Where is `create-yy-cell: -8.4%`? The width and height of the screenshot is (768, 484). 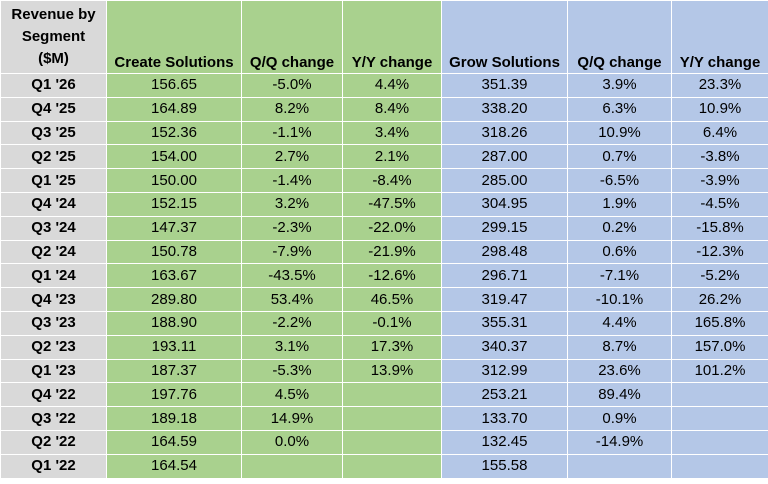
create-yy-cell: -8.4% is located at coordinates (392, 180).